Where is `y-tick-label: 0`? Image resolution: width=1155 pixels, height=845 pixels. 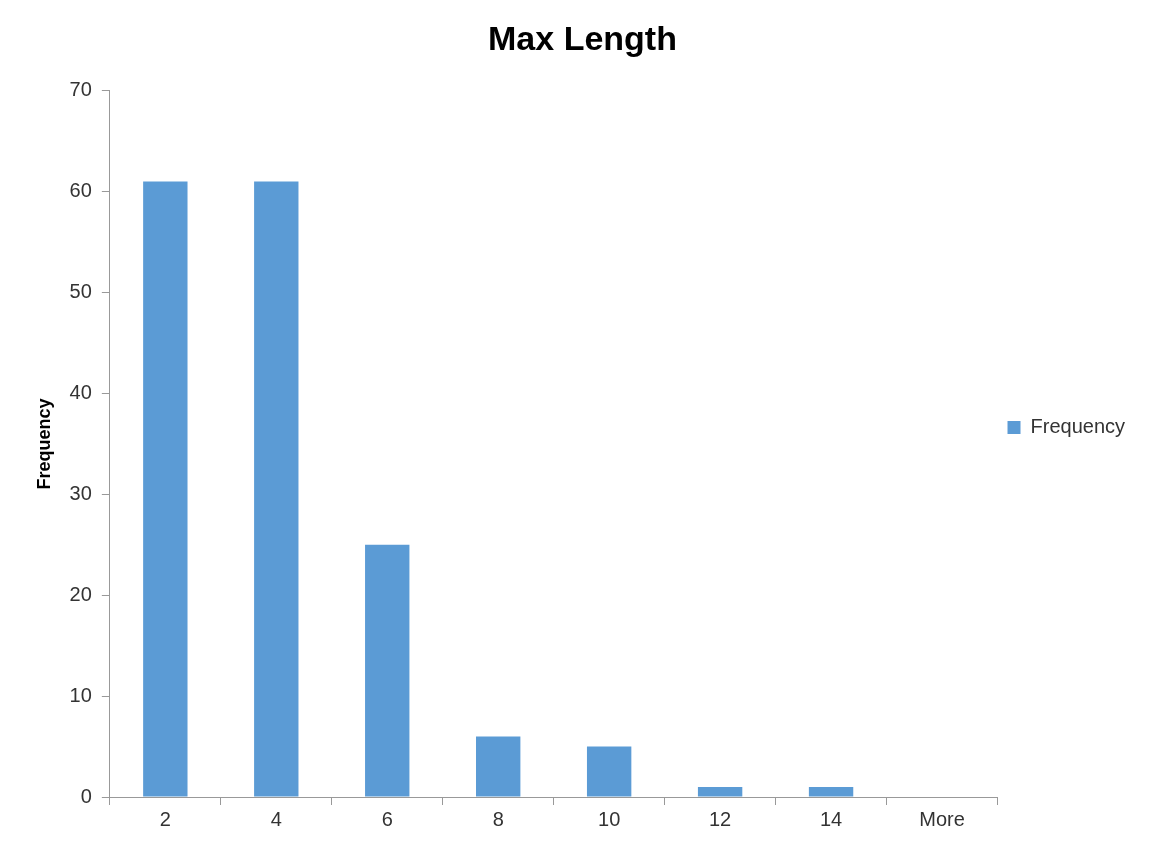
y-tick-label: 0 is located at coordinates (86, 795).